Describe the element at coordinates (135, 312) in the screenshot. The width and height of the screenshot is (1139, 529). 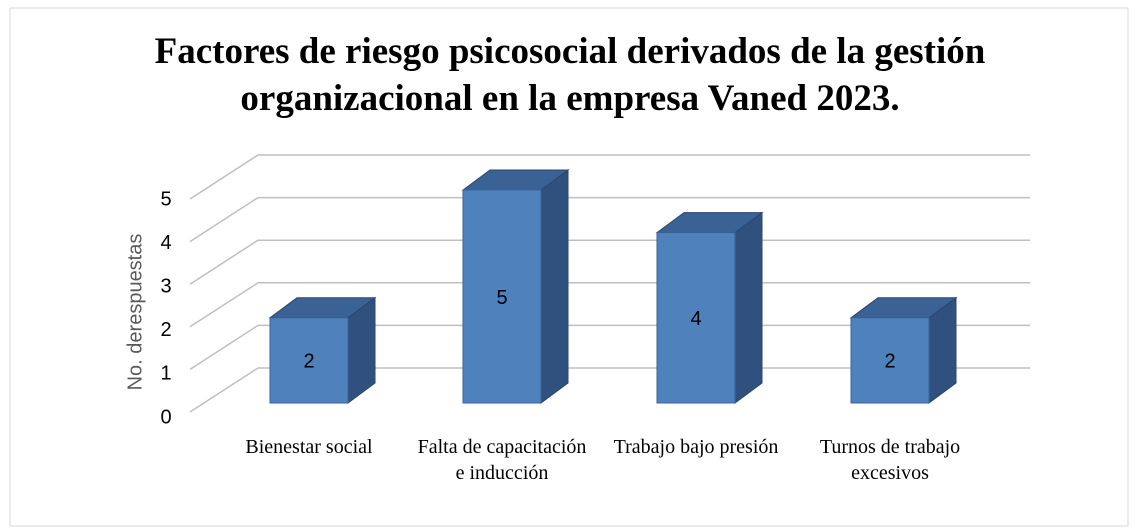
I see `y-axis-label: No. derespuestas` at that location.